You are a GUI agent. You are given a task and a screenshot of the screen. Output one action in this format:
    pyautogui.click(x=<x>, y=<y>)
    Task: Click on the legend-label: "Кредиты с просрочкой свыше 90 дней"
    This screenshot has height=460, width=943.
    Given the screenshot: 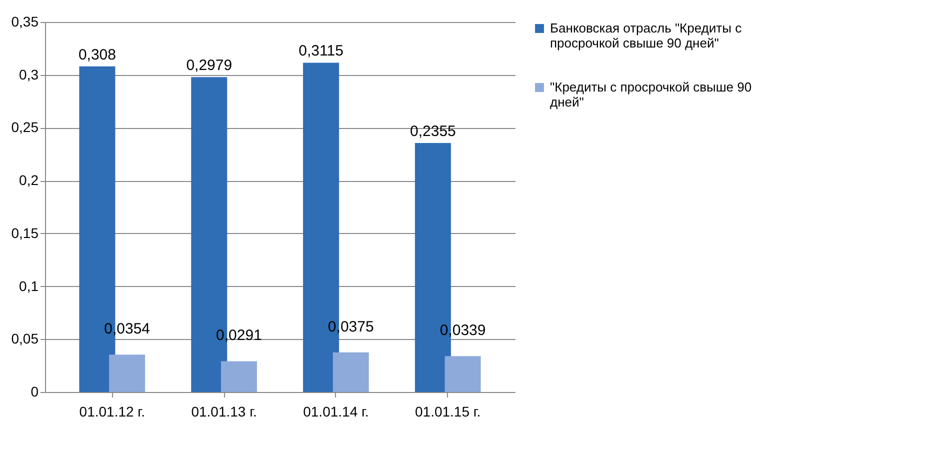 What is the action you would take?
    pyautogui.click(x=651, y=95)
    